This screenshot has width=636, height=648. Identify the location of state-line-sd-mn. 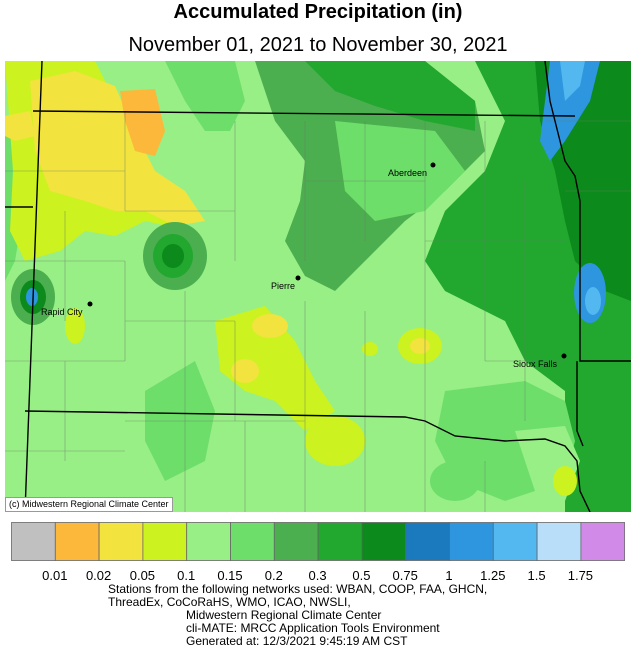
(587, 211).